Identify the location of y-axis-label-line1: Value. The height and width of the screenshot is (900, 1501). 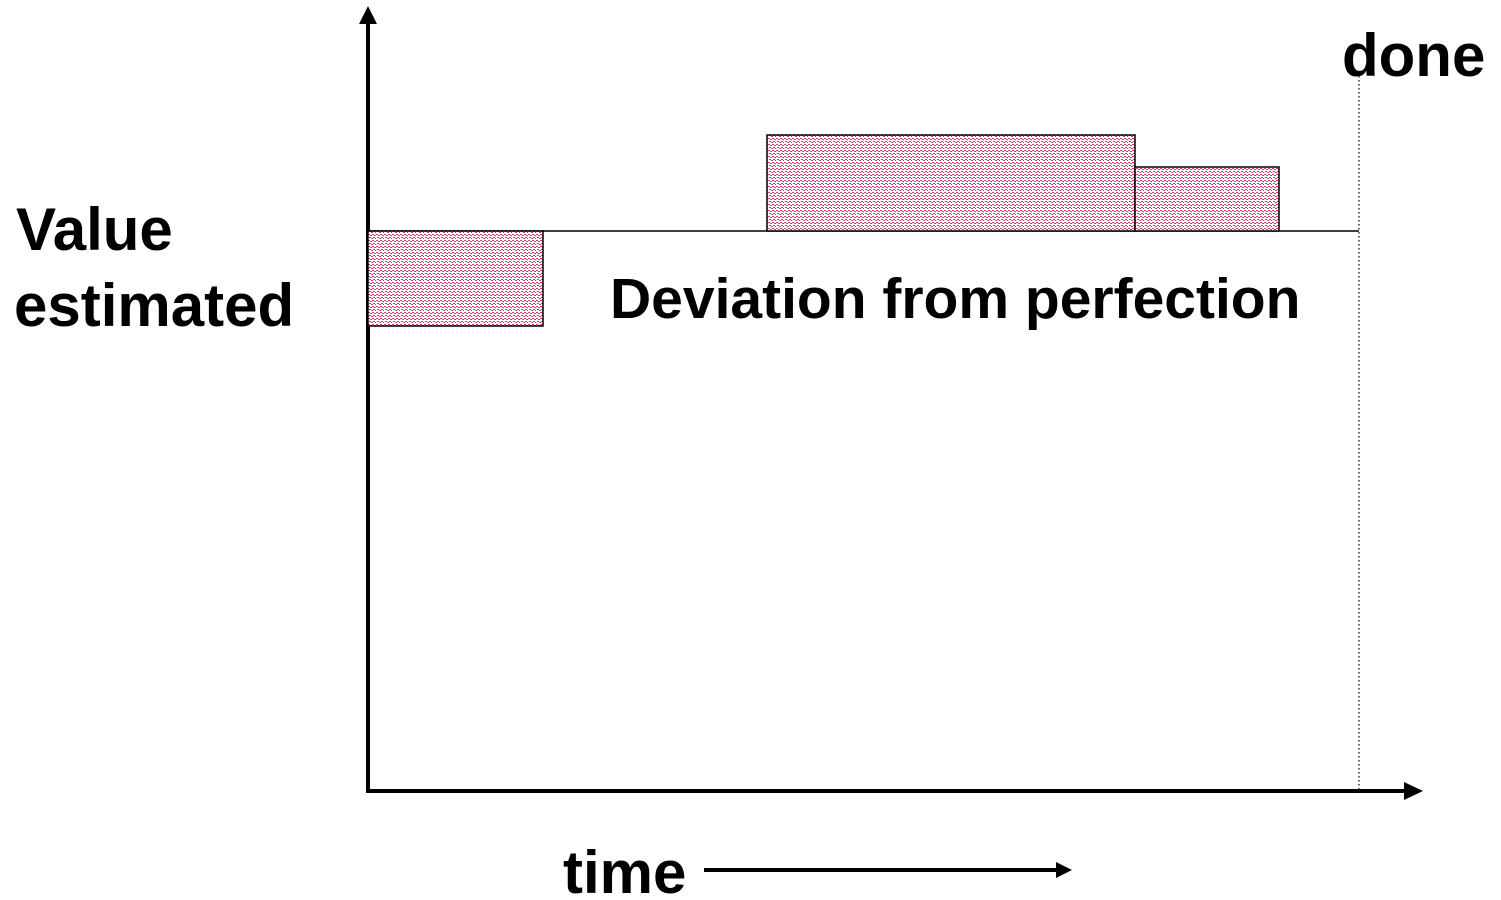
(94, 229).